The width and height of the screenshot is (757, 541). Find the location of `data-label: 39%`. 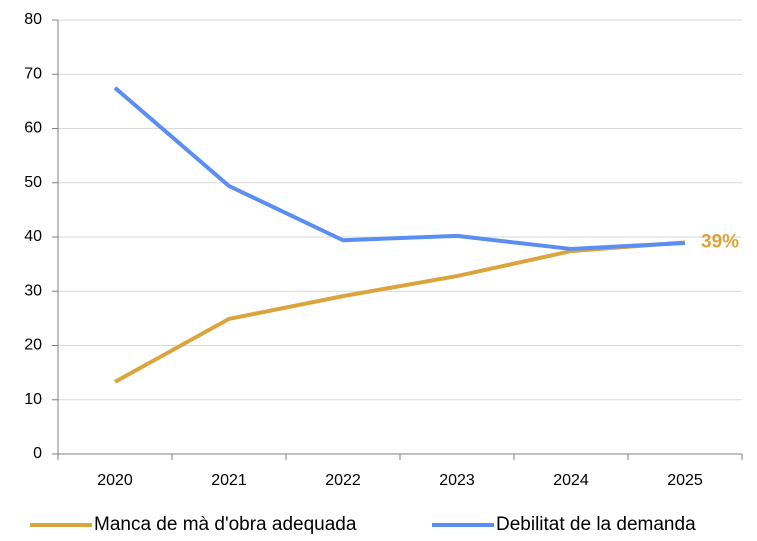

data-label: 39% is located at coordinates (720, 241).